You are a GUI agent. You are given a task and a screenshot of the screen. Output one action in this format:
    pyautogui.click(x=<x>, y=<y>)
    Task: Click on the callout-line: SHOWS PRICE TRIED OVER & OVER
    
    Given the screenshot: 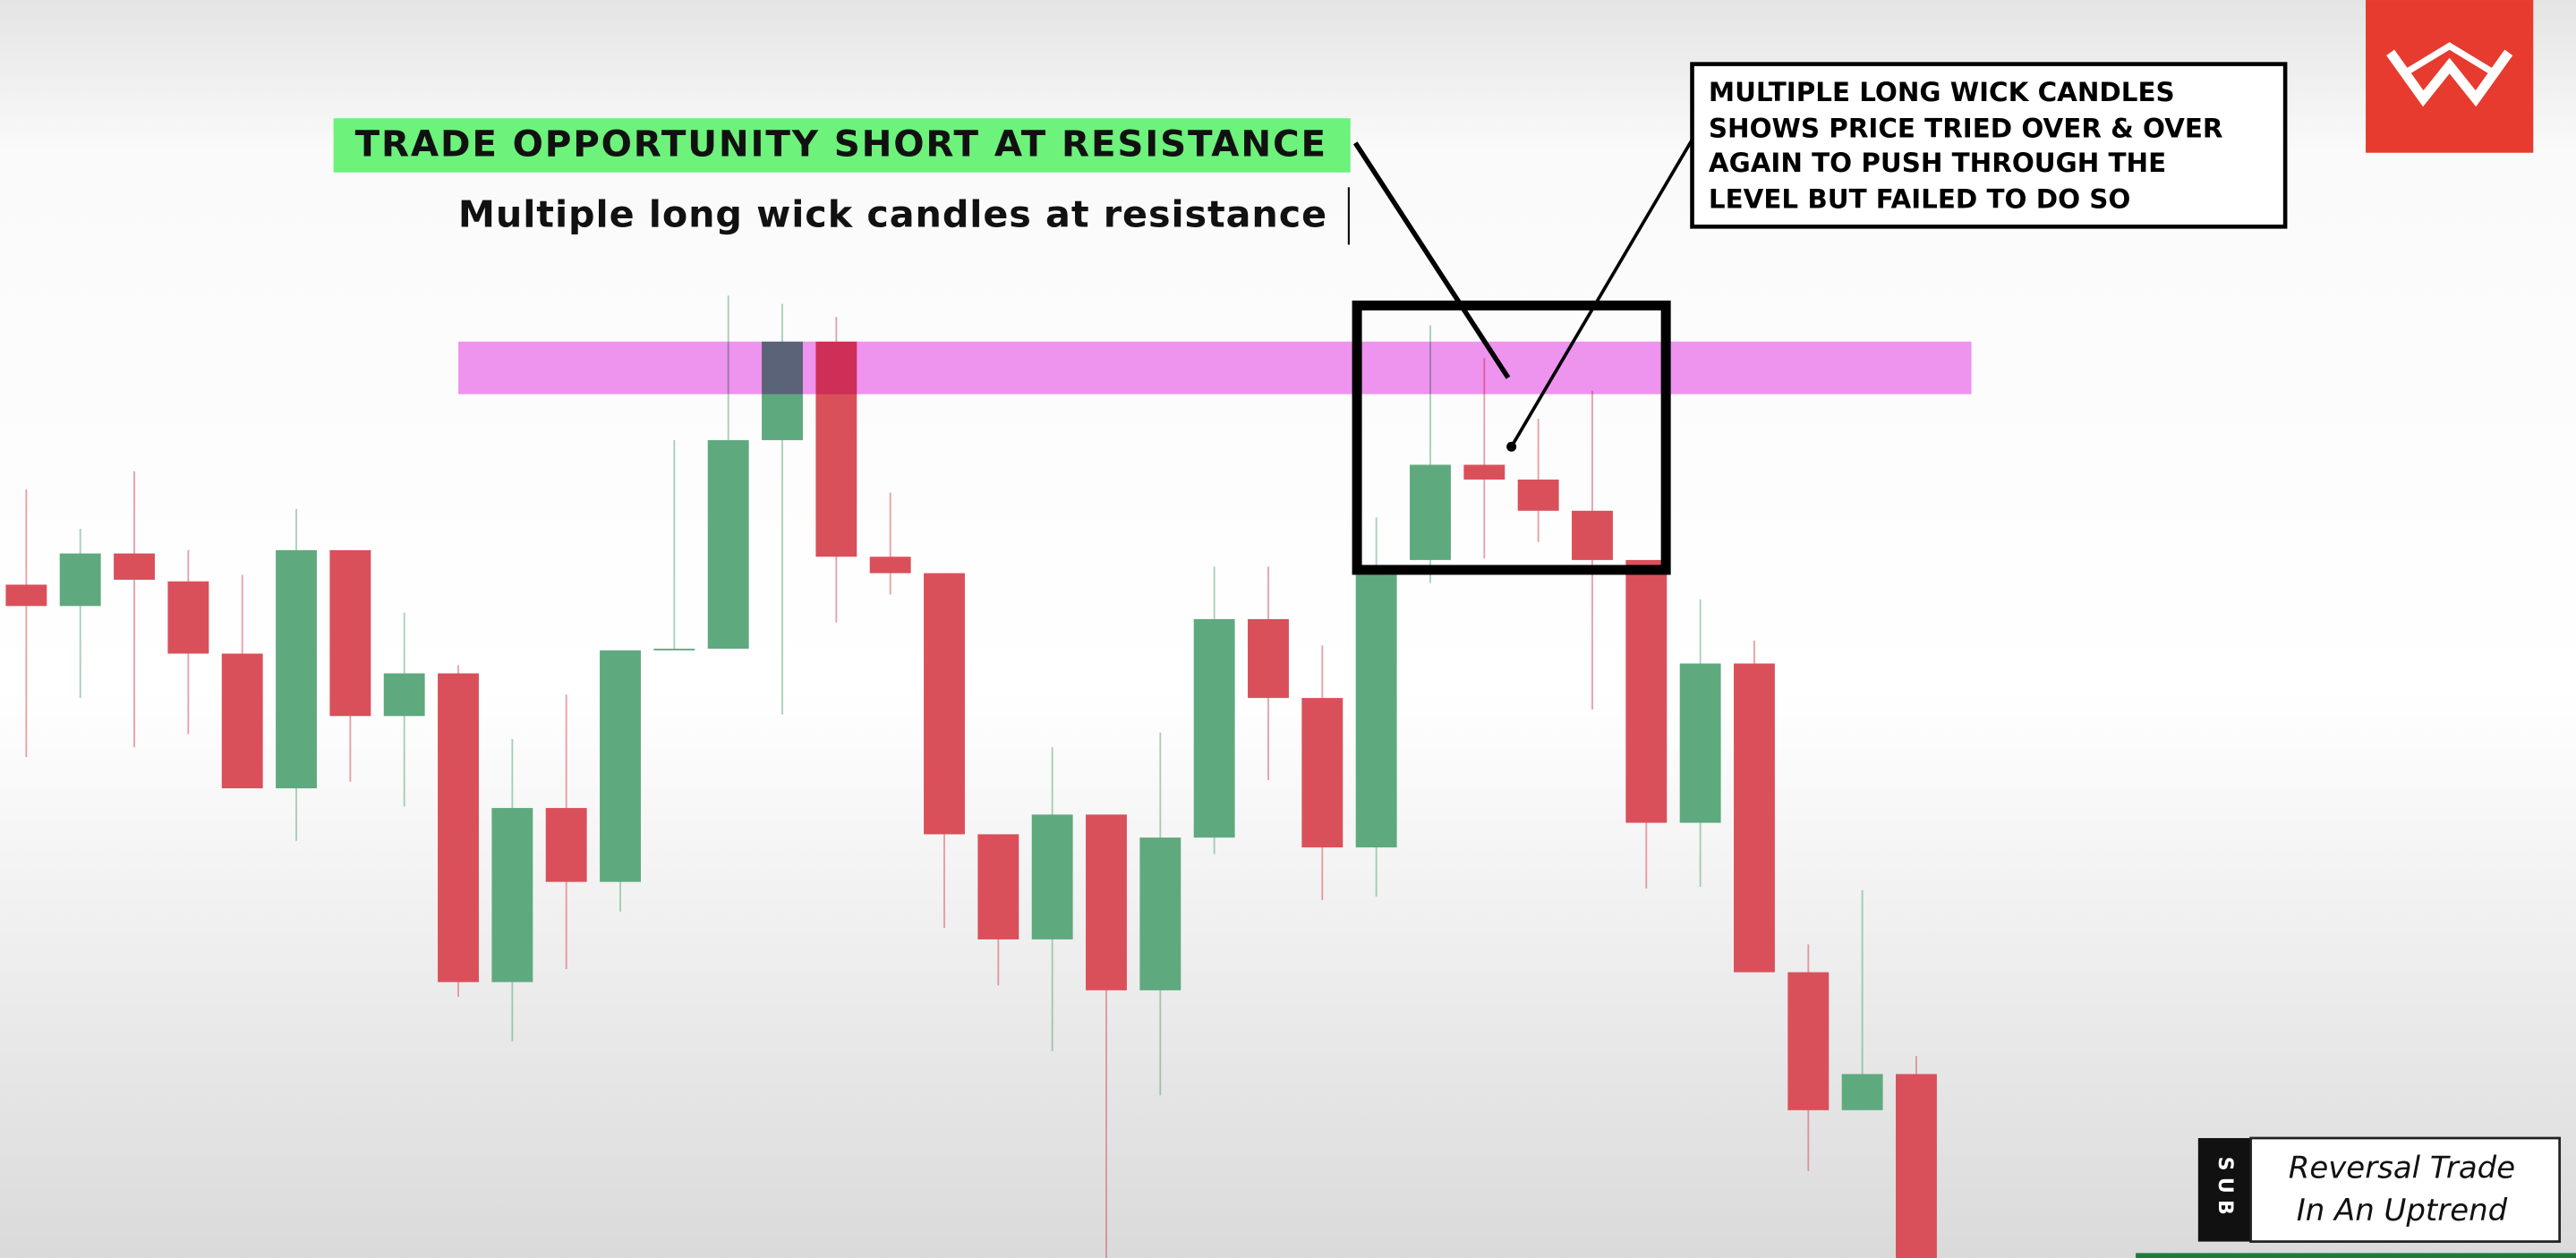 What is the action you would take?
    pyautogui.click(x=1966, y=129)
    